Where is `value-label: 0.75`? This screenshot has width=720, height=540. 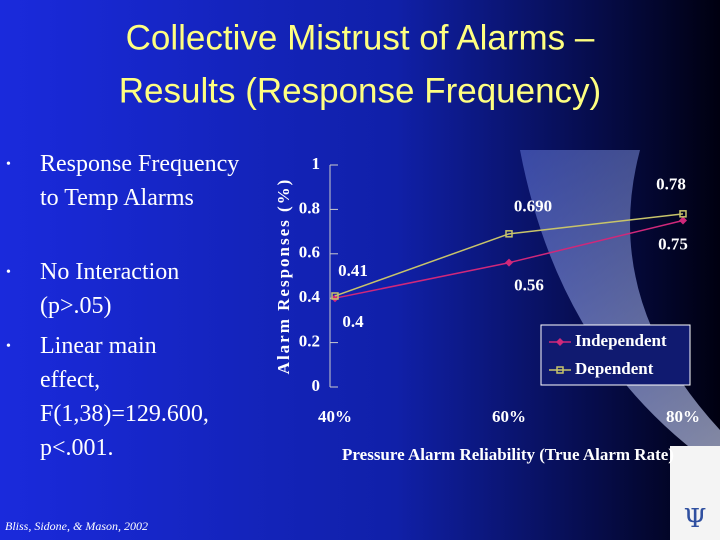 value-label: 0.75 is located at coordinates (673, 243).